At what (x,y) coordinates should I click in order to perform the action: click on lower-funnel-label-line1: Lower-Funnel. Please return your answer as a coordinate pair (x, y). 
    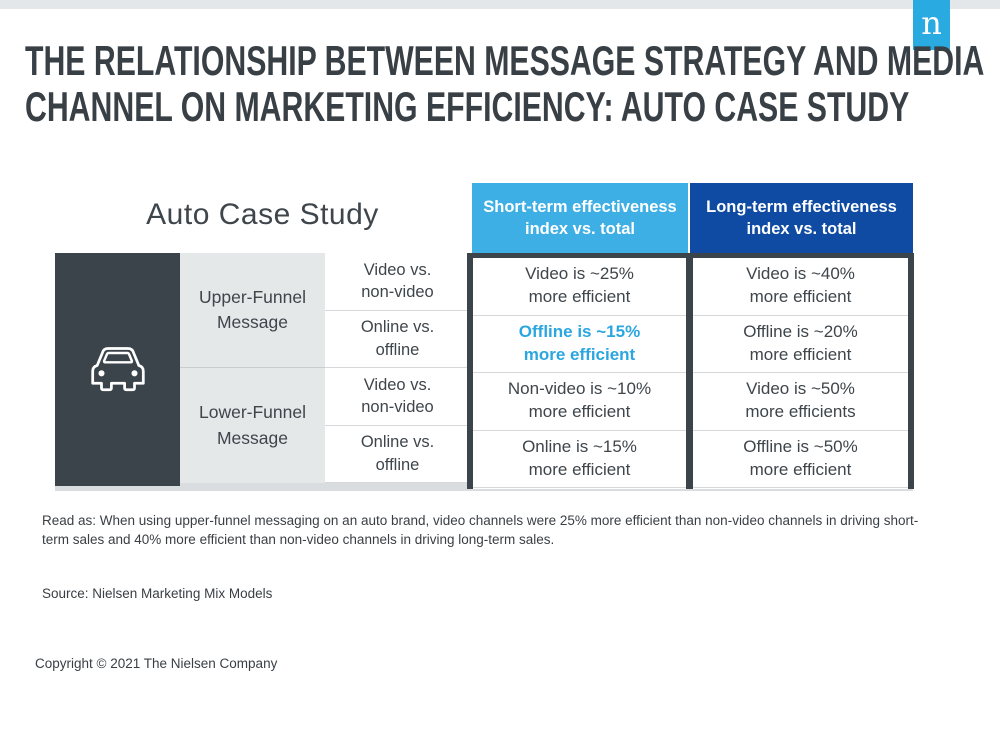
    Looking at the image, I should click on (252, 412).